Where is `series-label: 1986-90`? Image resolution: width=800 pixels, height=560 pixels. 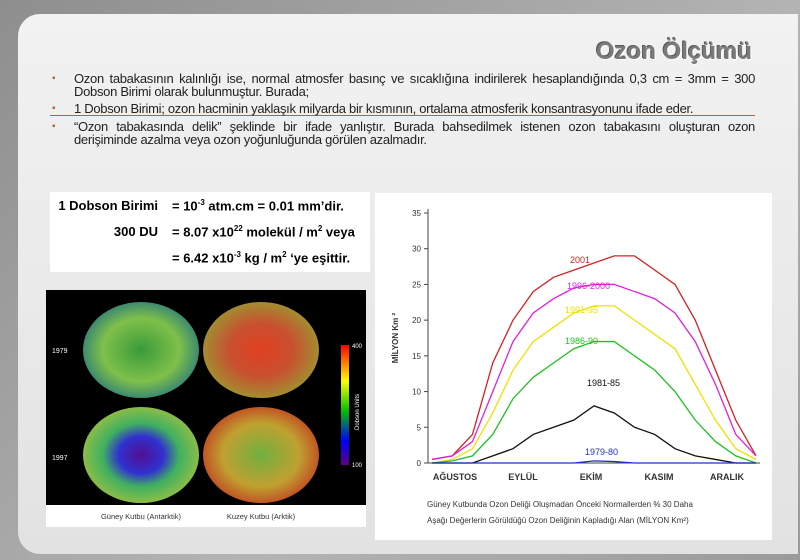
series-label: 1986-90 is located at coordinates (581, 341).